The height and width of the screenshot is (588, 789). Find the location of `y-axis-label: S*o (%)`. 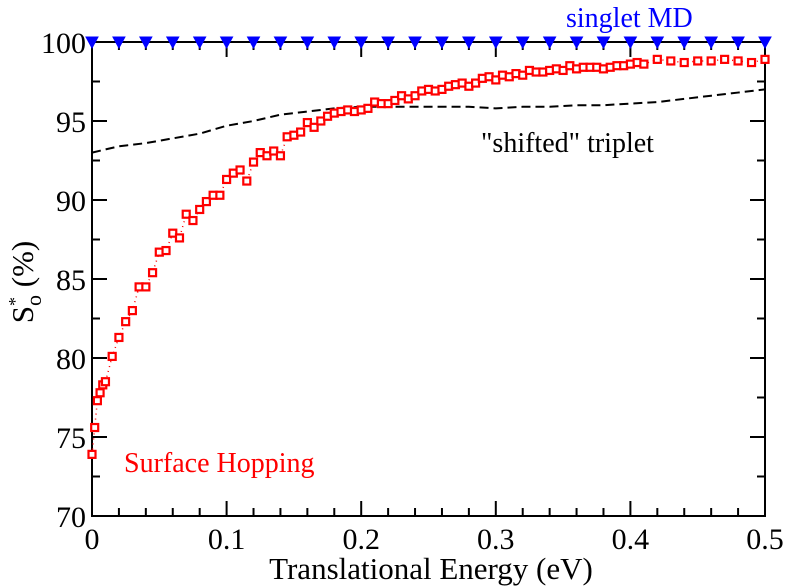

y-axis-label: S*o (%) is located at coordinates (25, 282).